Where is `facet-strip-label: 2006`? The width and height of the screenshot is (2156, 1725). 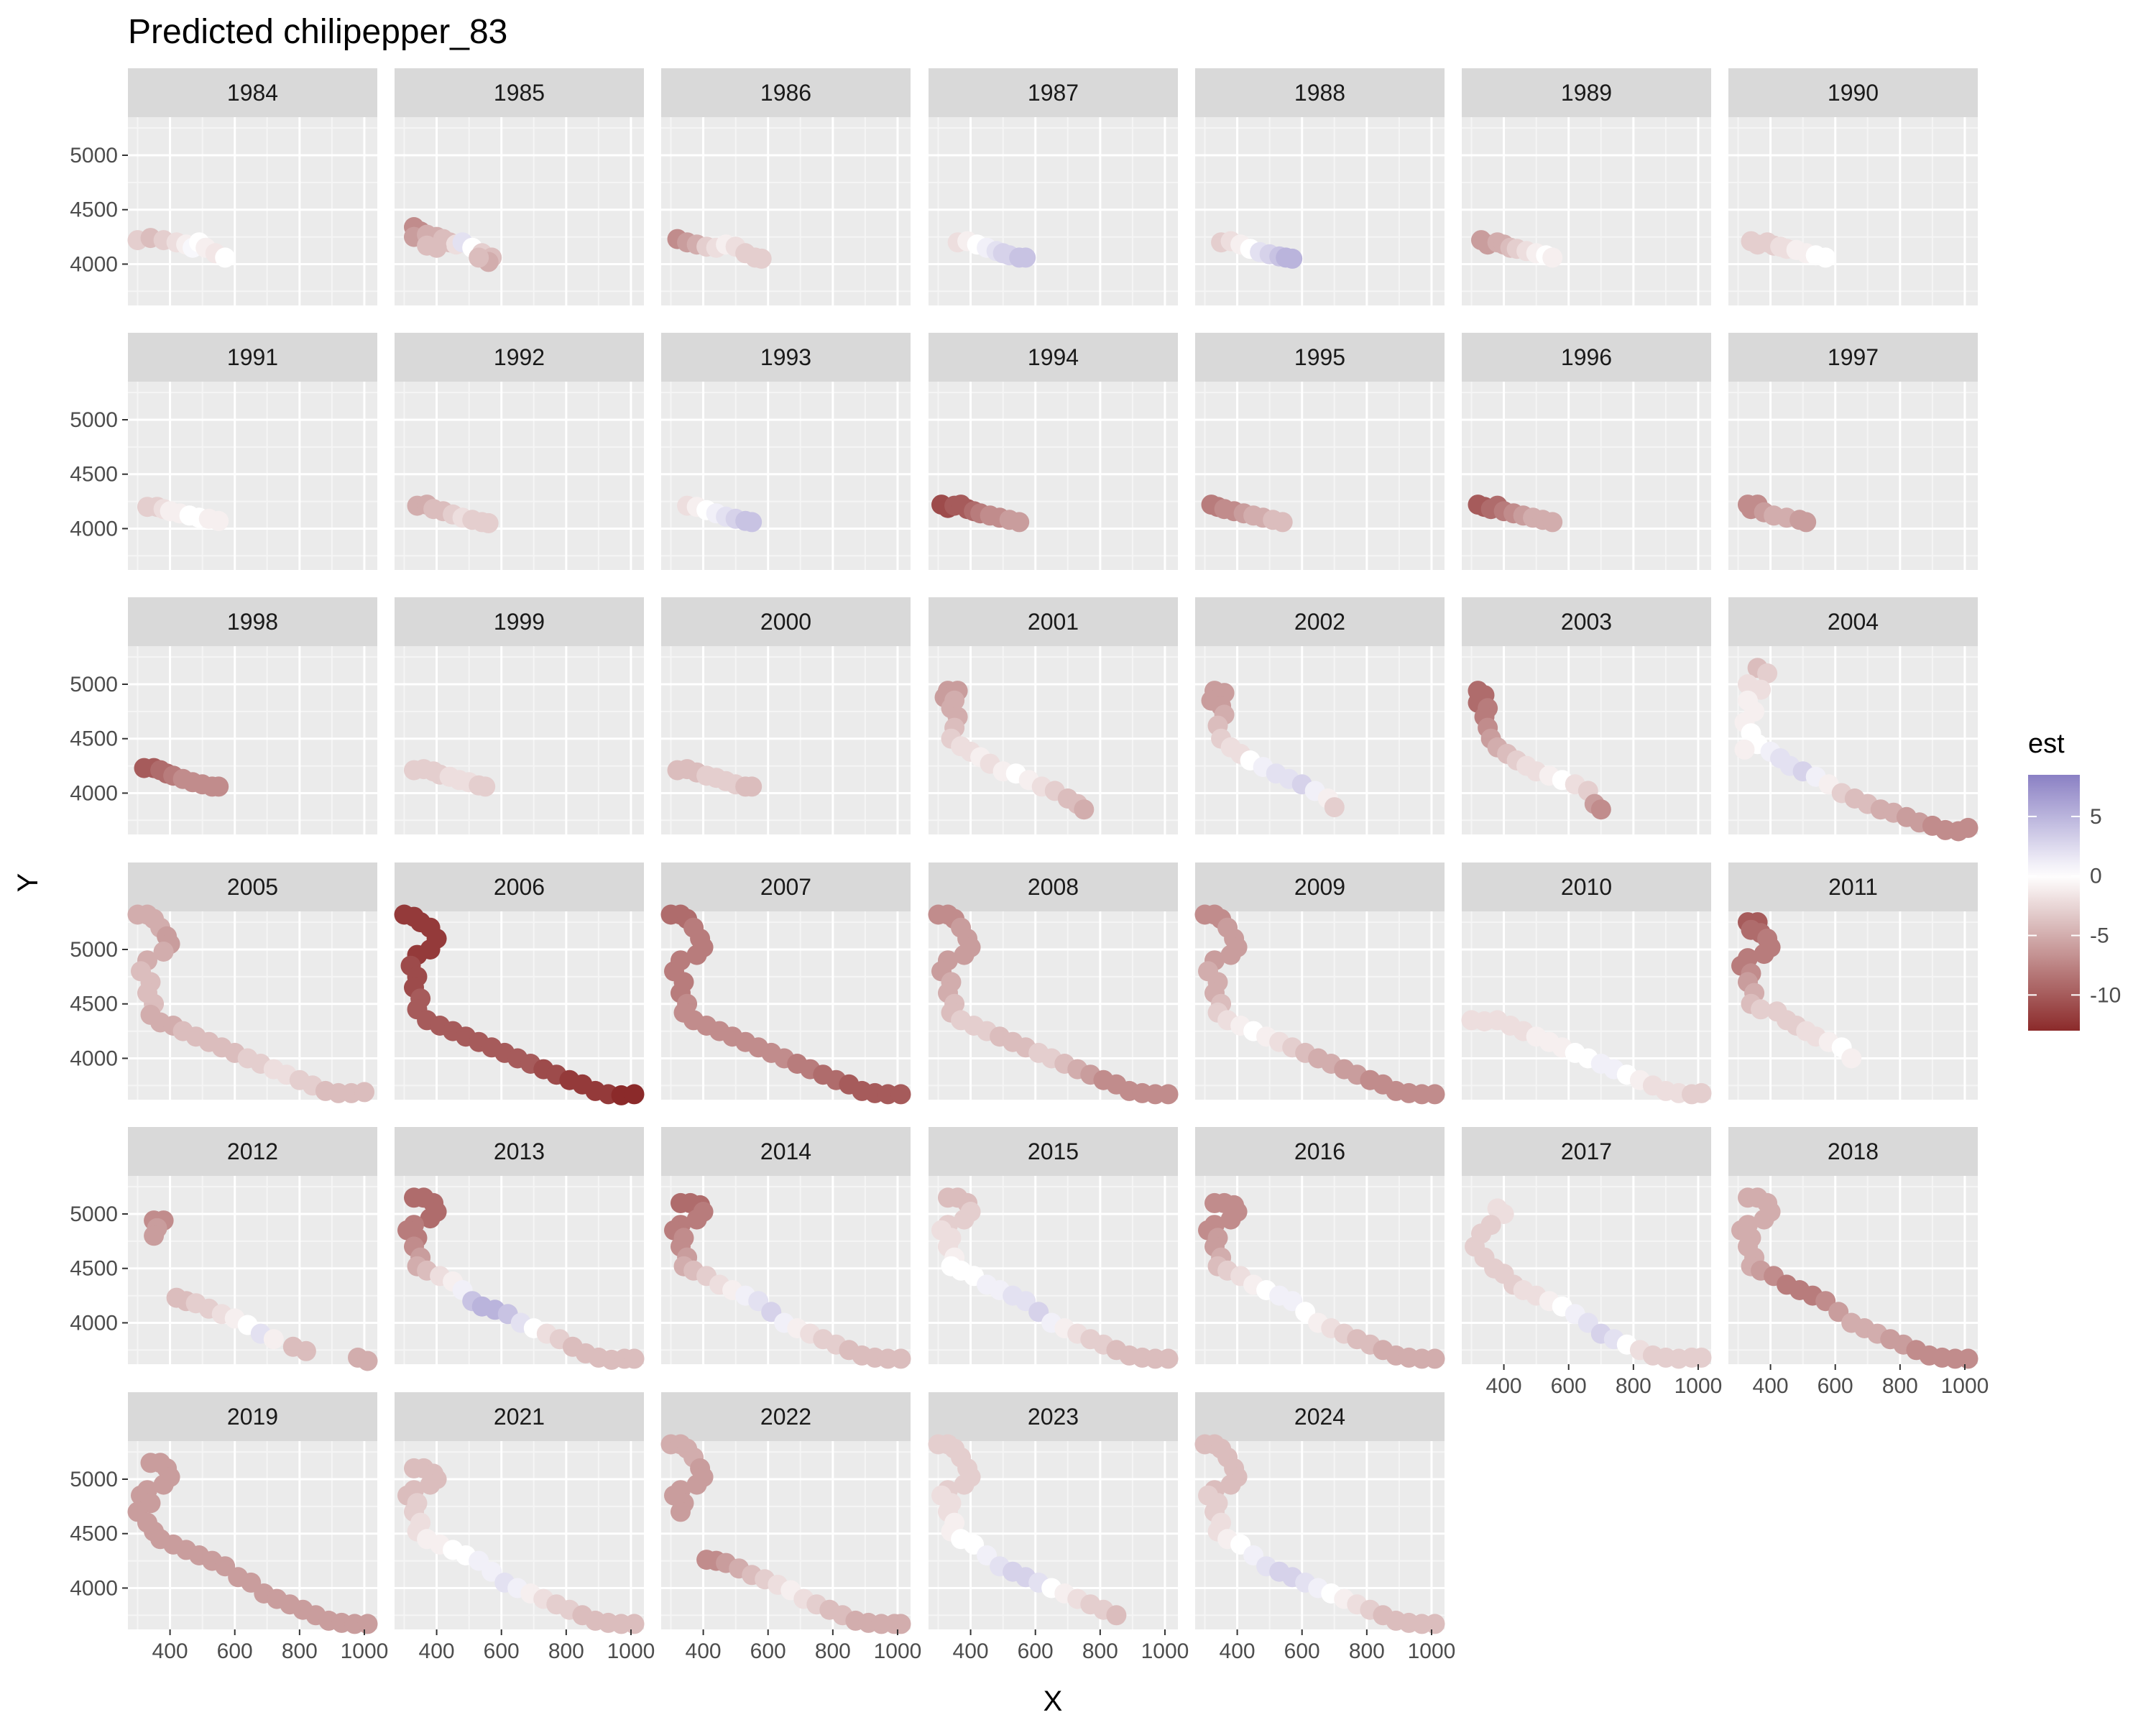 facet-strip-label: 2006 is located at coordinates (520, 887).